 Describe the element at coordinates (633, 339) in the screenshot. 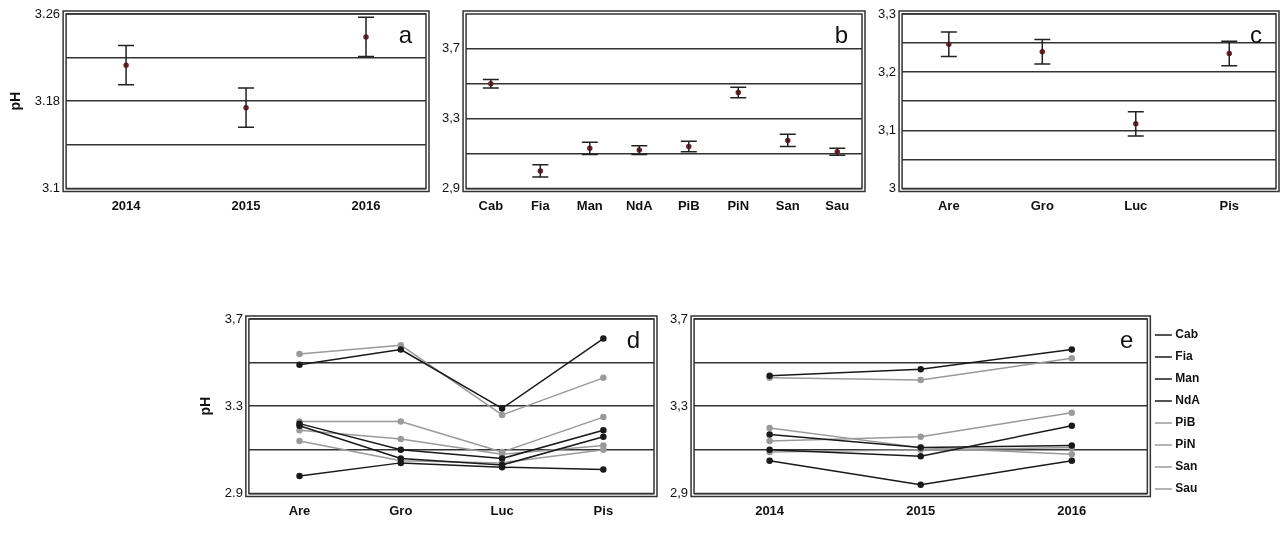

I see `annotation: d` at that location.